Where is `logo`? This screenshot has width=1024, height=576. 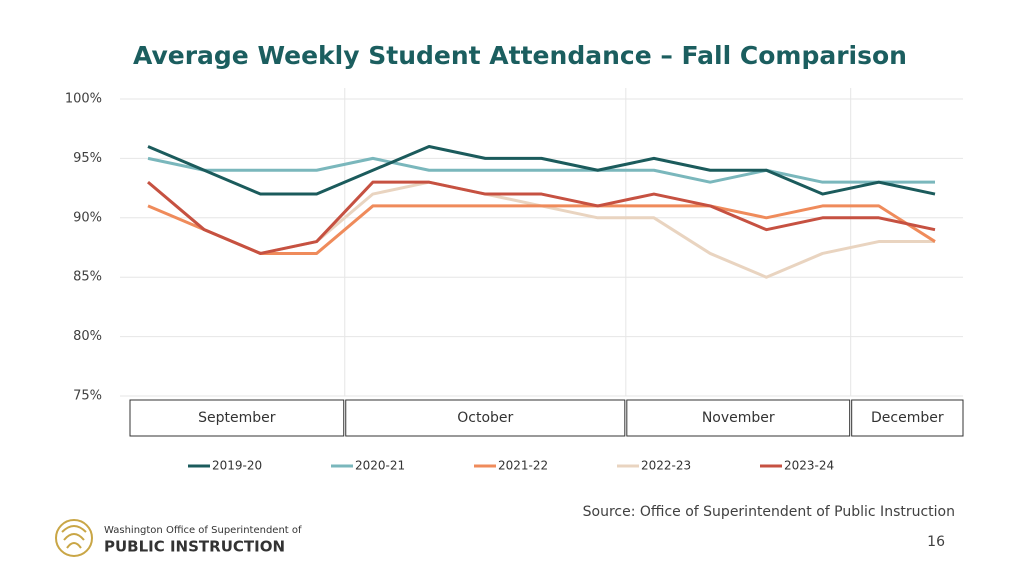 logo is located at coordinates (74, 538).